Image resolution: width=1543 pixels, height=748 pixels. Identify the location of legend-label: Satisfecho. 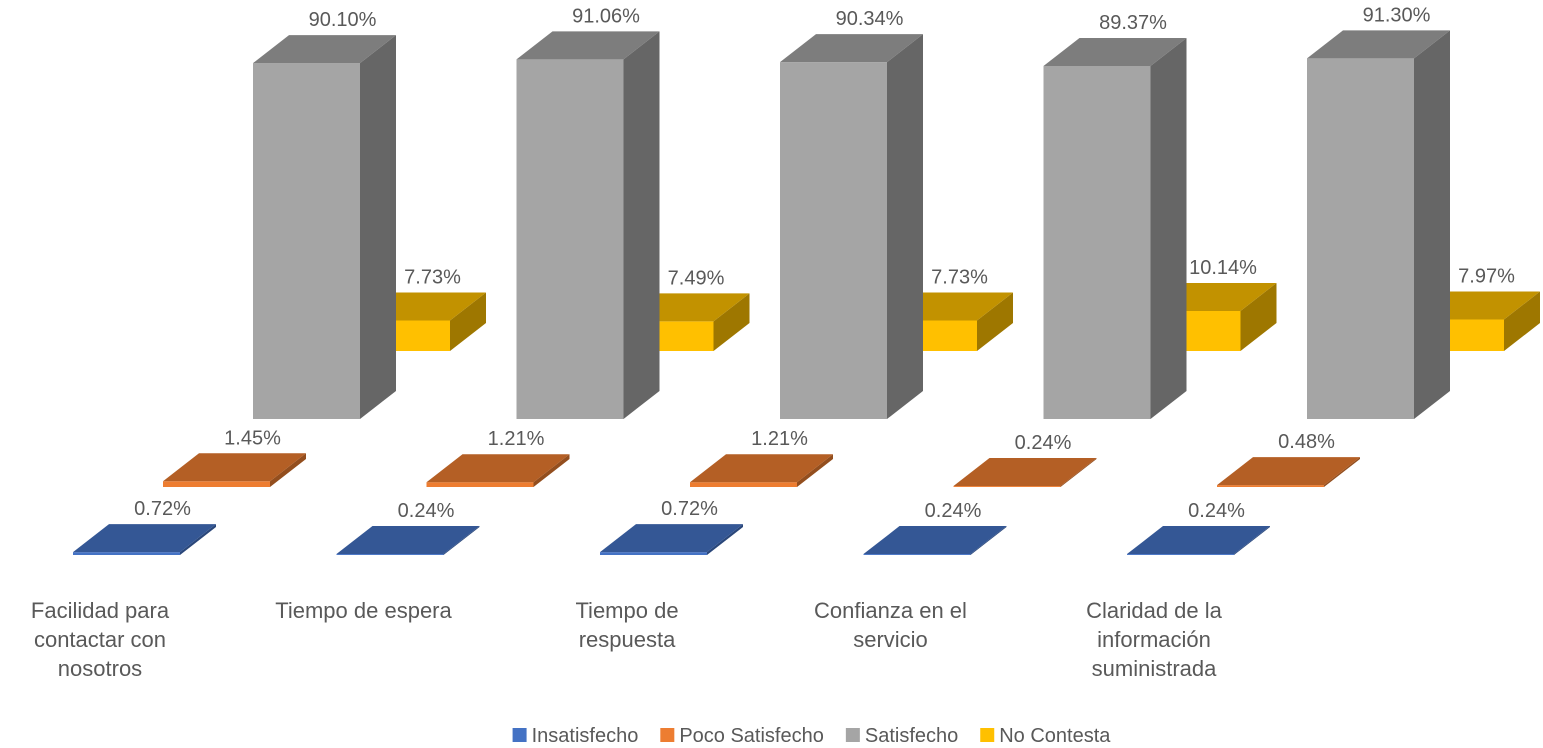
(911, 736).